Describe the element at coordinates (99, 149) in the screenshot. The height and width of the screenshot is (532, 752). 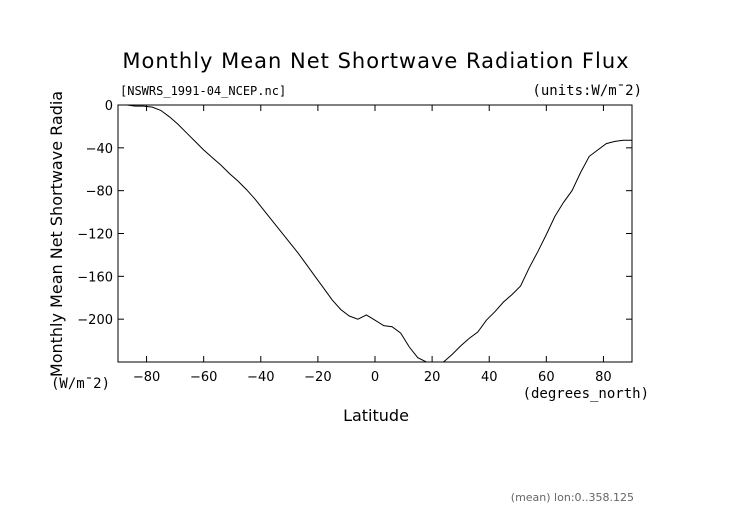
I see `y-tick-label: −40` at that location.